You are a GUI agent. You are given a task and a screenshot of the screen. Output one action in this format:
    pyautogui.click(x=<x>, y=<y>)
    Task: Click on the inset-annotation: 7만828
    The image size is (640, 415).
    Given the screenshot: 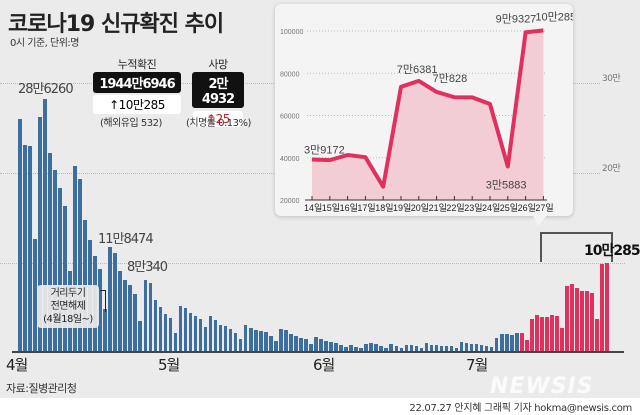 What is the action you would take?
    pyautogui.click(x=450, y=78)
    